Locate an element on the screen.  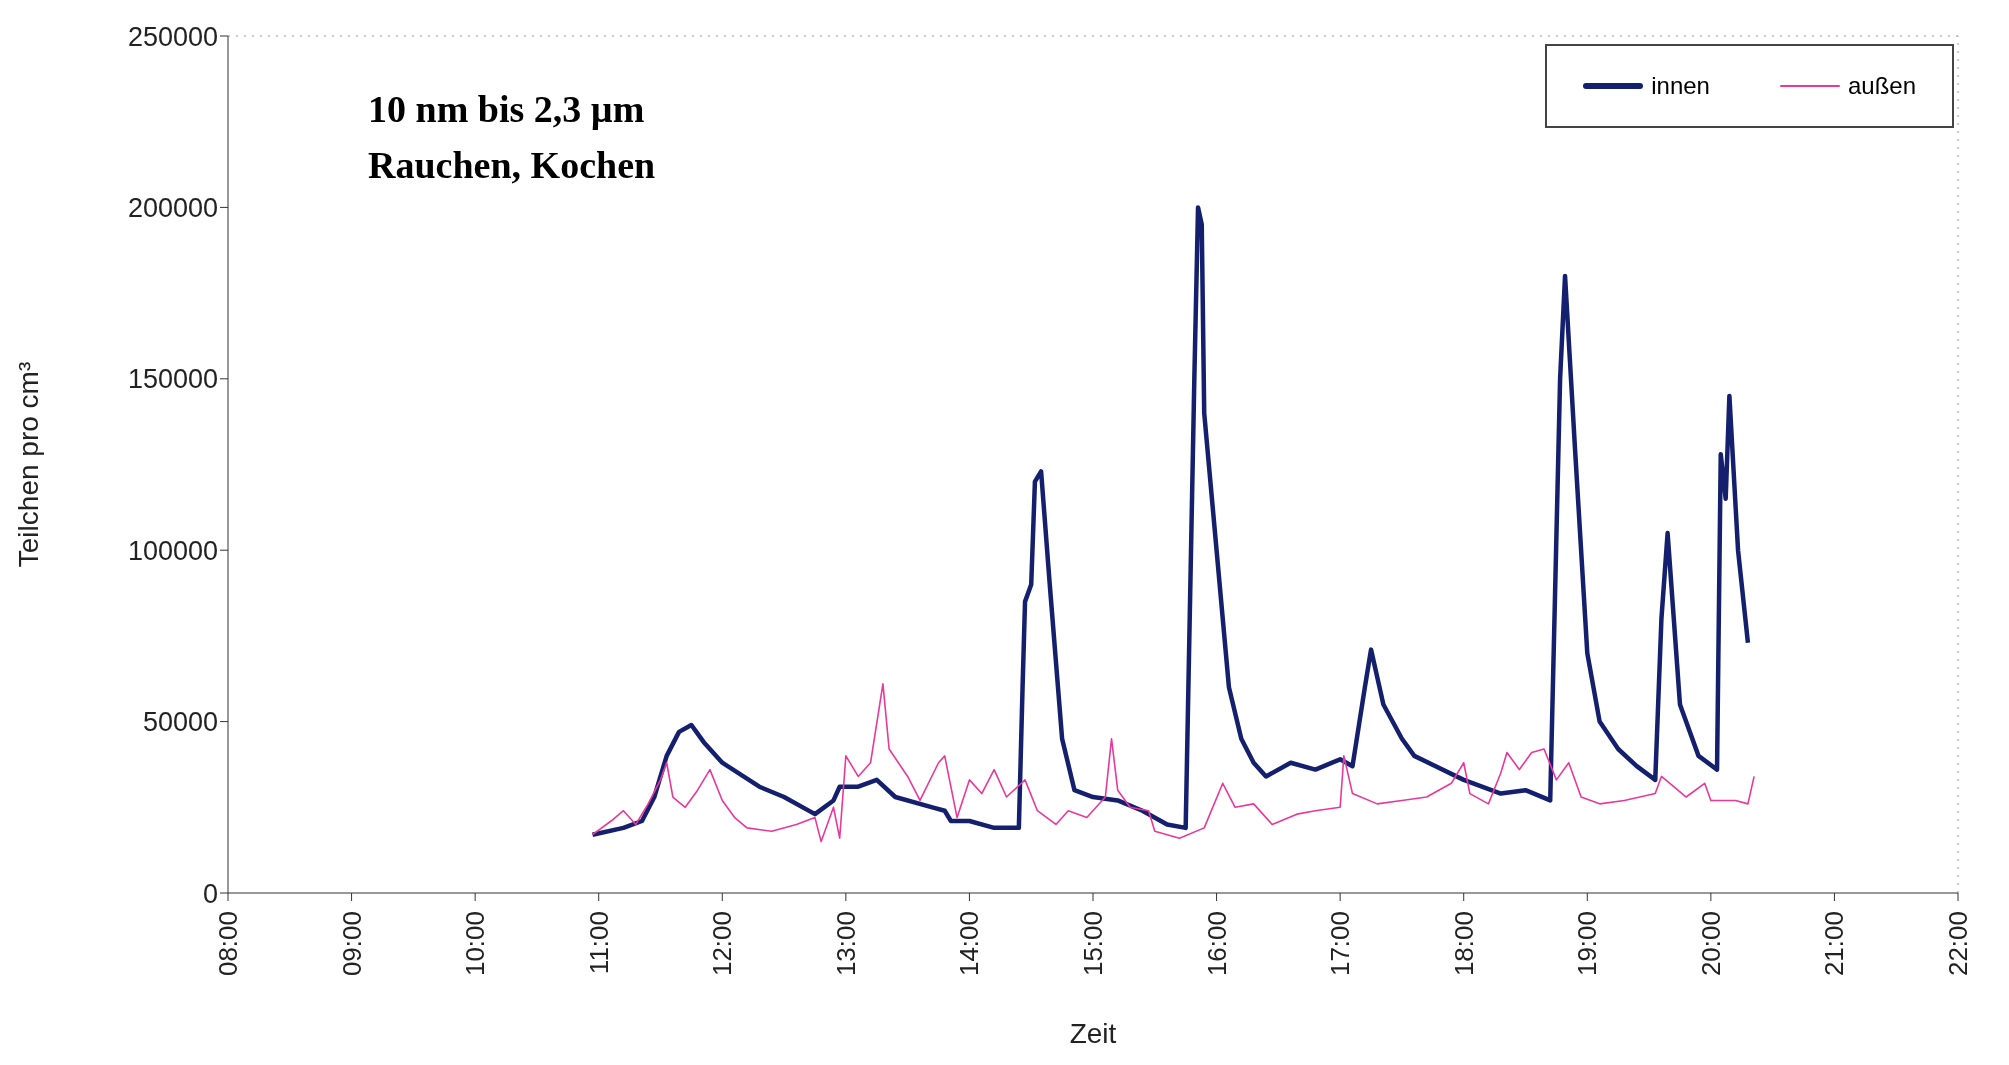
y-tick-label: 50000 is located at coordinates (180, 722).